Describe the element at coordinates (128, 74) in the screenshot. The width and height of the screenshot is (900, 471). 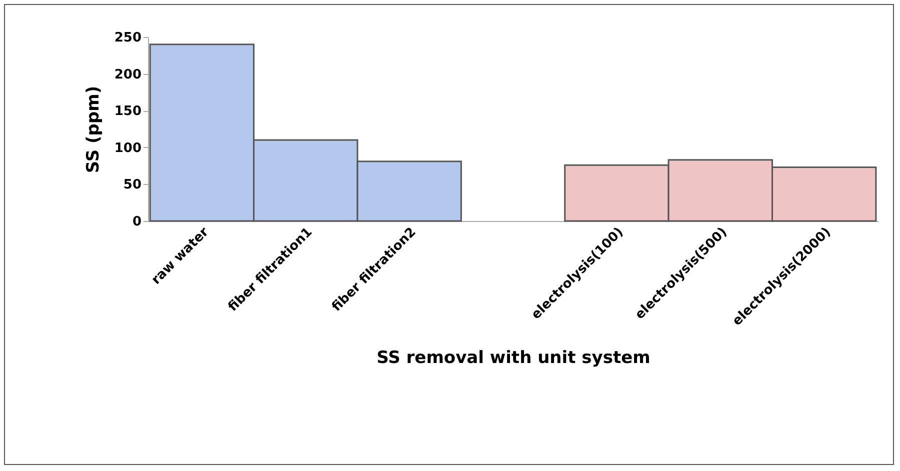
I see `y-tick-label: 200` at that location.